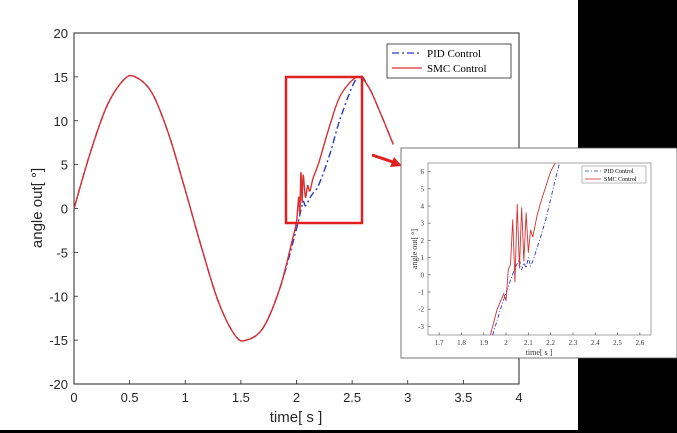  What do you see at coordinates (423, 189) in the screenshot?
I see `inset-y-tick-label: 5` at bounding box center [423, 189].